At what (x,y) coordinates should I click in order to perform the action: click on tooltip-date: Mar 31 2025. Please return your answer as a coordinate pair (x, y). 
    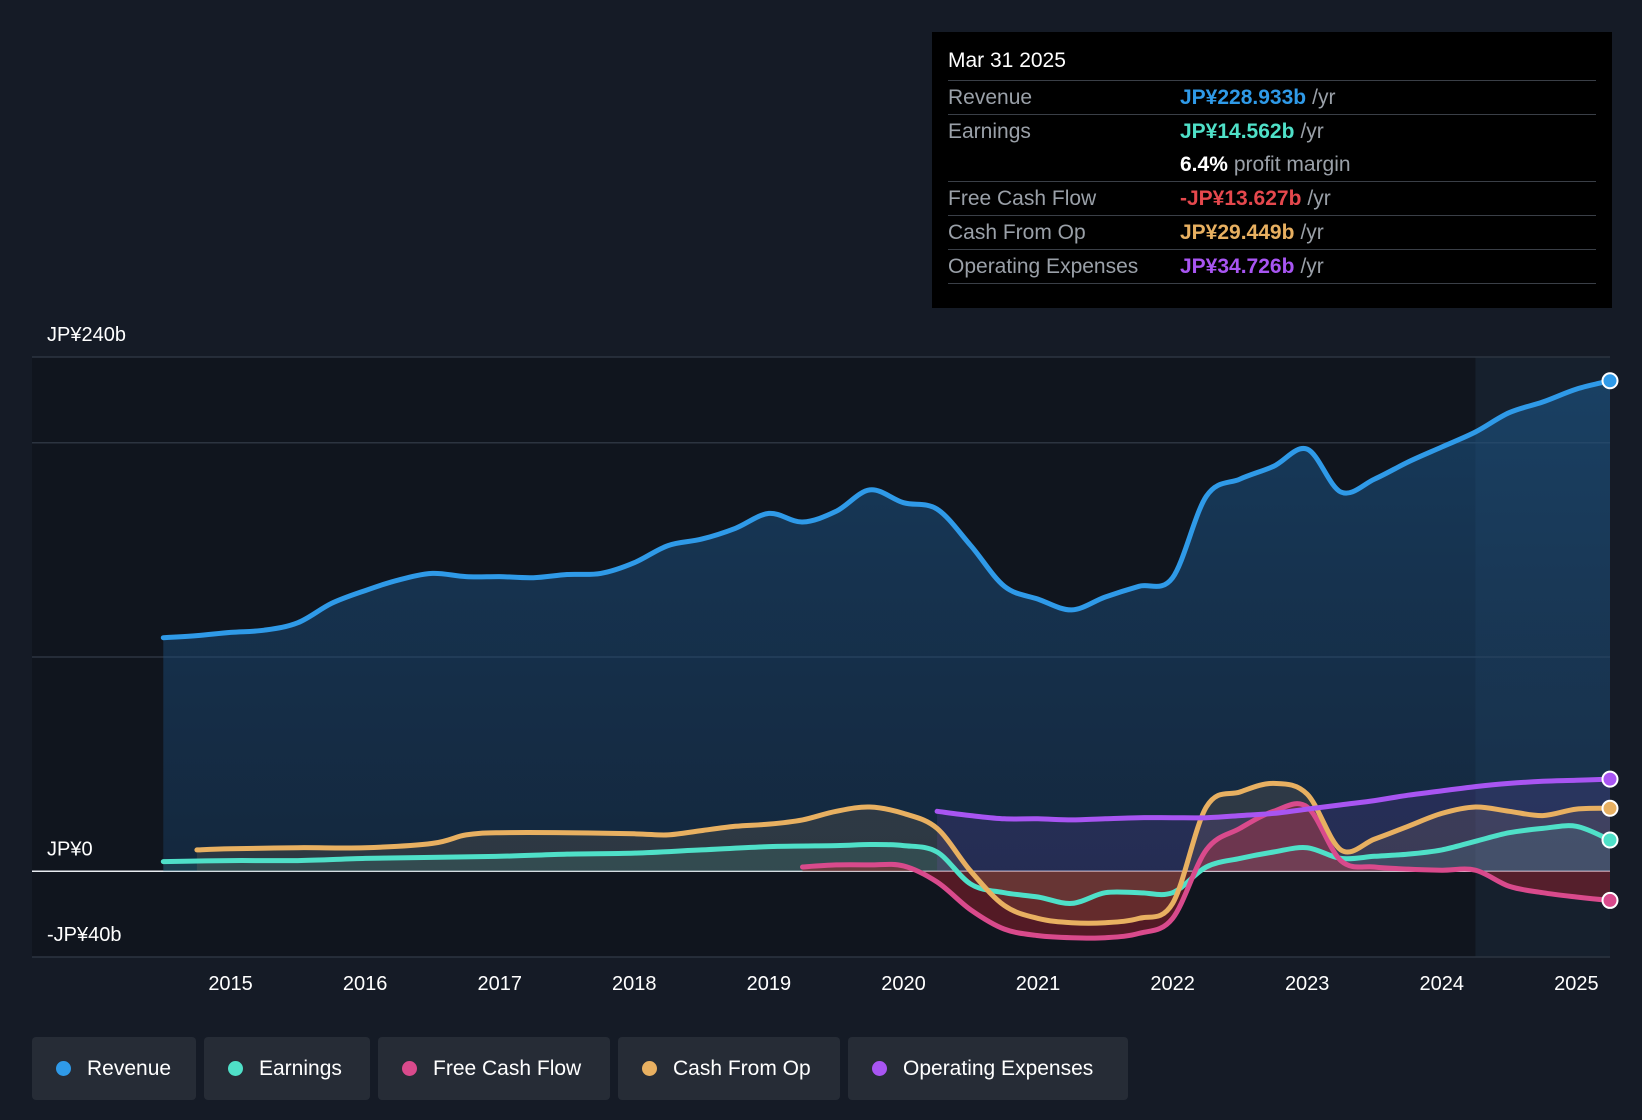
    Looking at the image, I should click on (1007, 60).